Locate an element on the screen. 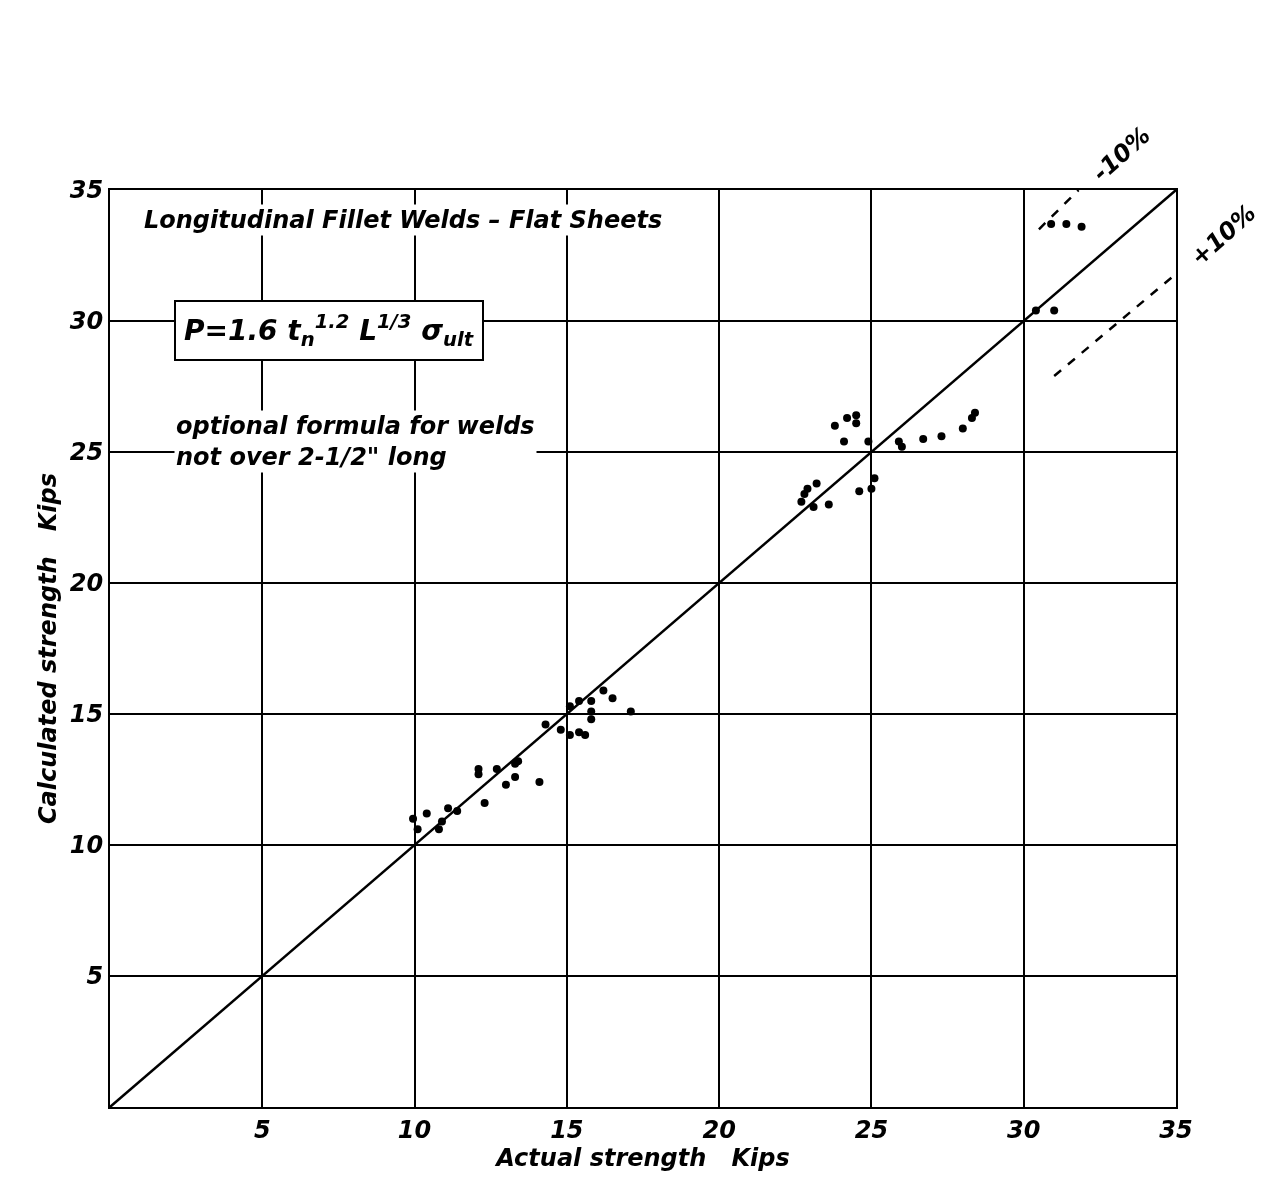 The image size is (1286, 1197). annotation: optional formula for welds not over 2-1/2" long is located at coordinates (355, 442).